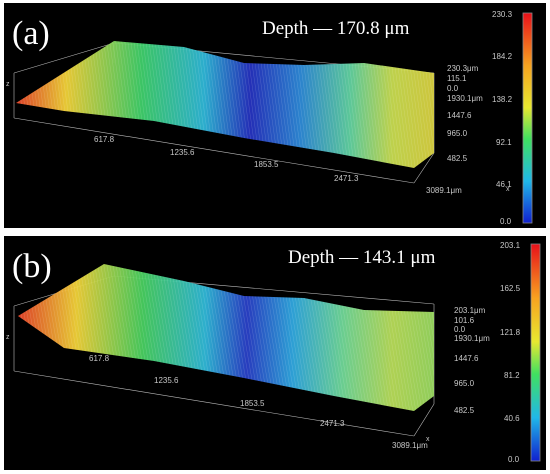  What do you see at coordinates (266, 164) in the screenshot?
I see `x-tick-a-3: 1853.5` at bounding box center [266, 164].